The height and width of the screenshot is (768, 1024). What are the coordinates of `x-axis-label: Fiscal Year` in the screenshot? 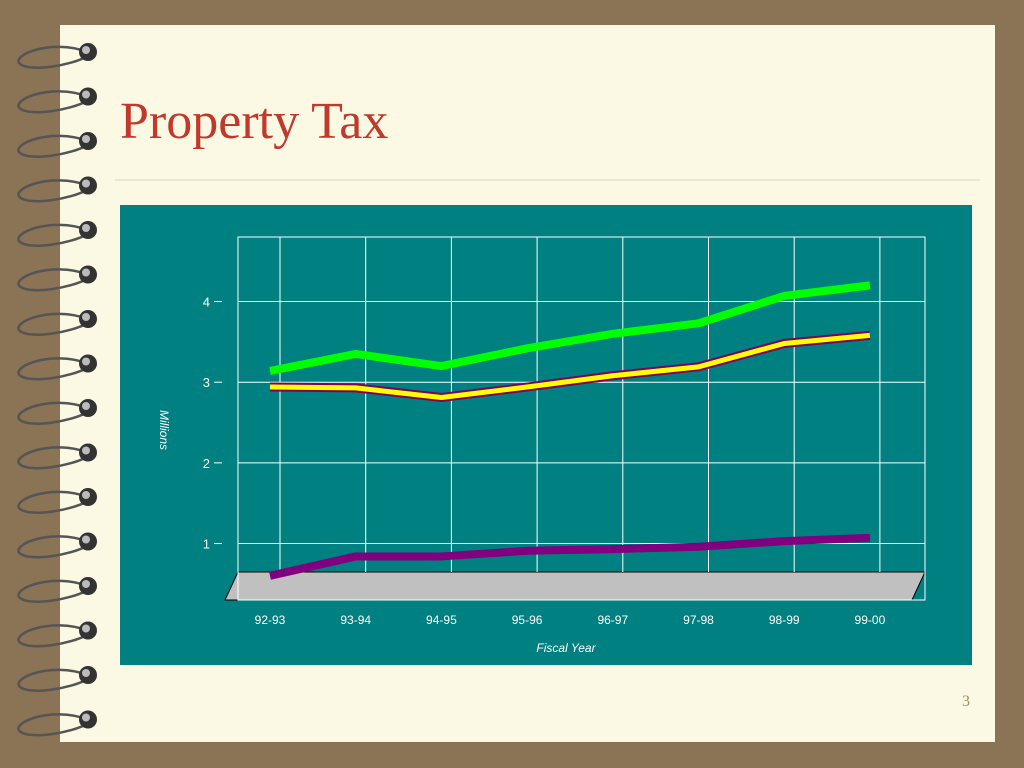 It's located at (566, 648).